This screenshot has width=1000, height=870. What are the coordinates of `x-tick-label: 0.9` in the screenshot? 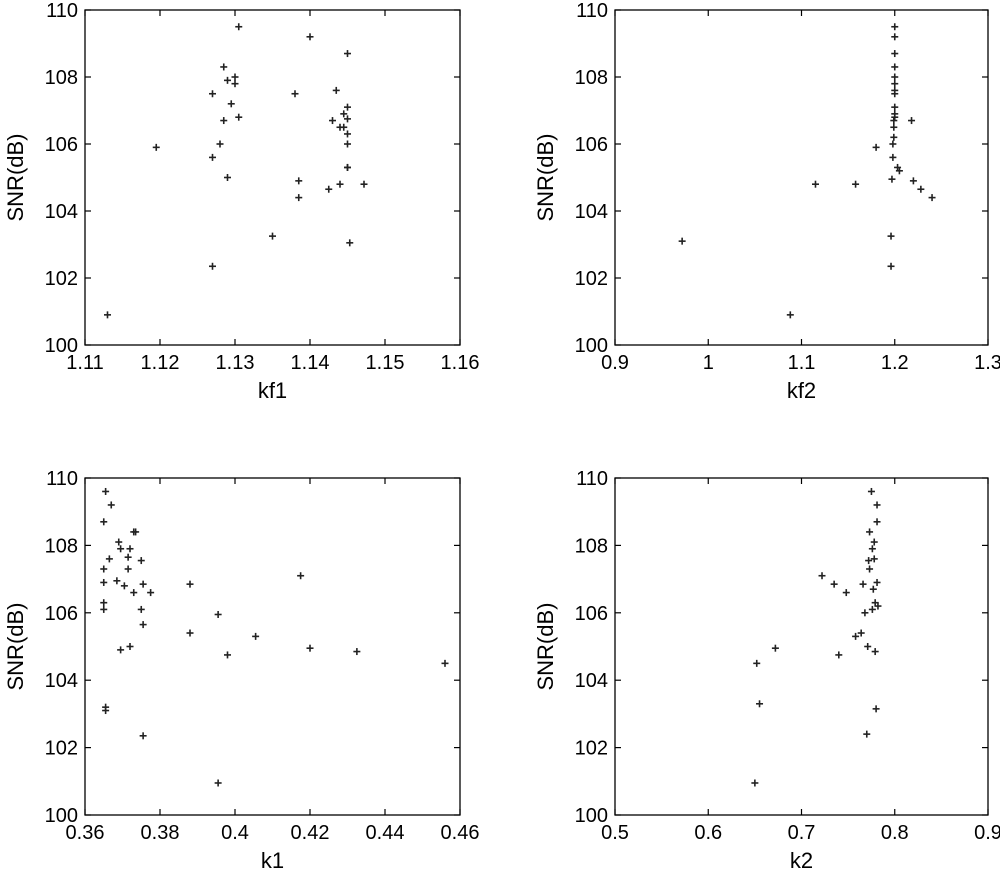 It's located at (987, 833).